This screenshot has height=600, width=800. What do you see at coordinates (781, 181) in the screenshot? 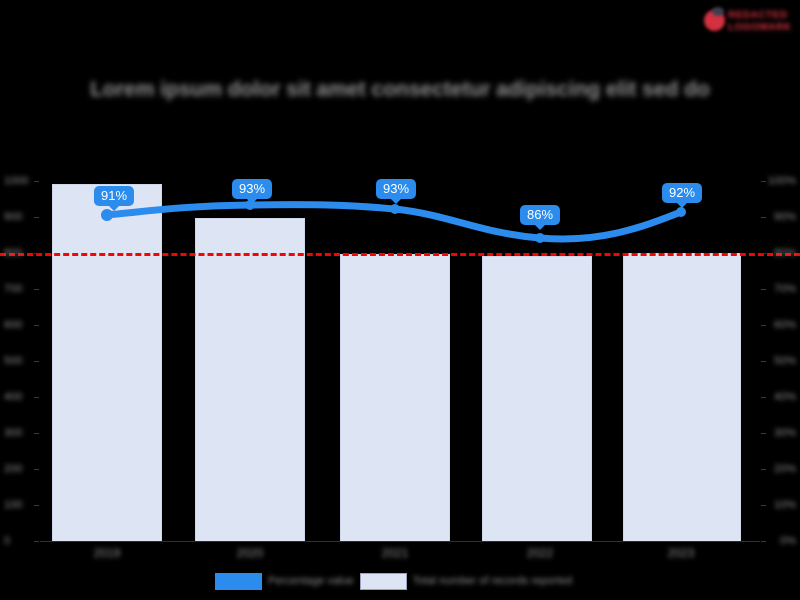
I see `y-tick-label-right-0: 100%` at bounding box center [781, 181].